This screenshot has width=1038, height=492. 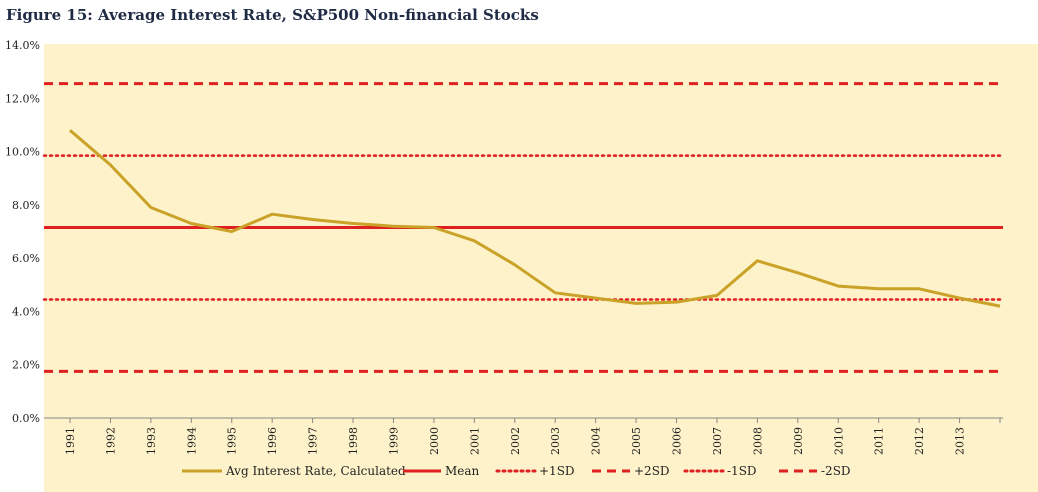 What do you see at coordinates (636, 441) in the screenshot?
I see `x-tick-label: 2005` at bounding box center [636, 441].